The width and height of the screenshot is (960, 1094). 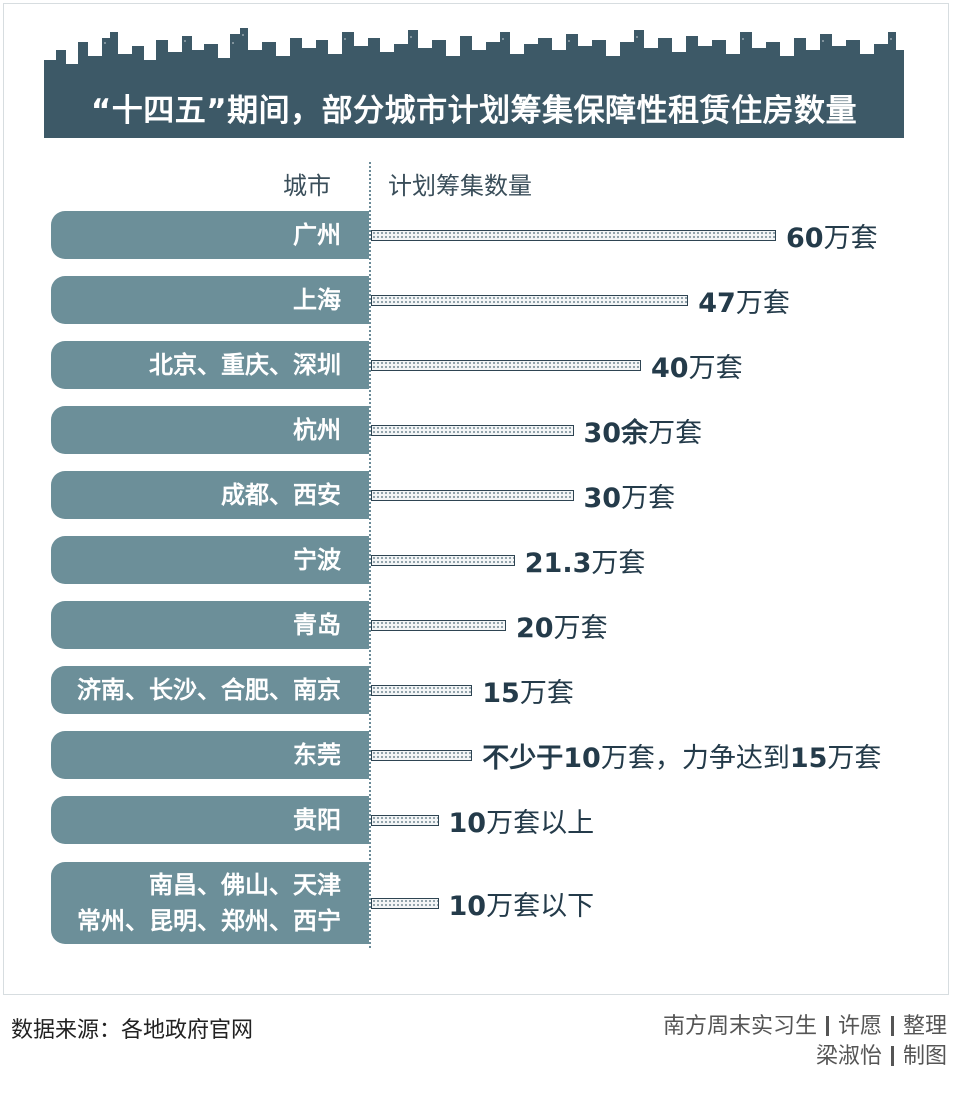 I want to click on city-label-text: 济南、长沙、合肥、南京, so click(x=209, y=690).